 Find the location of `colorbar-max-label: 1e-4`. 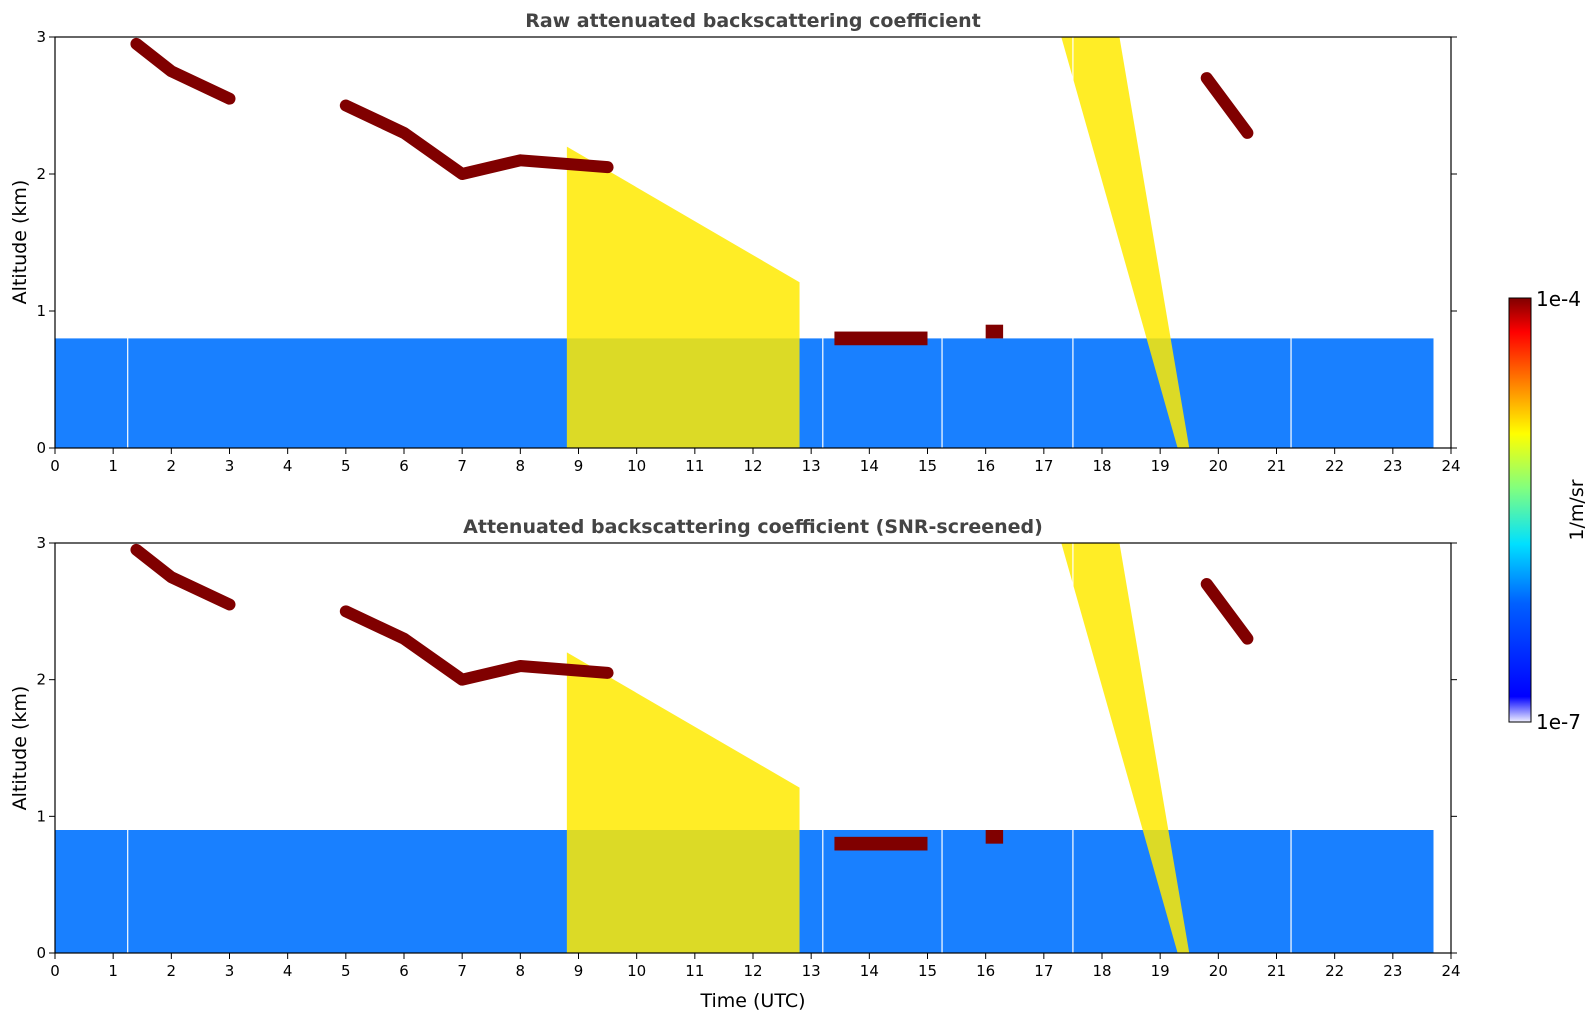

colorbar-max-label: 1e-4 is located at coordinates (1558, 299).